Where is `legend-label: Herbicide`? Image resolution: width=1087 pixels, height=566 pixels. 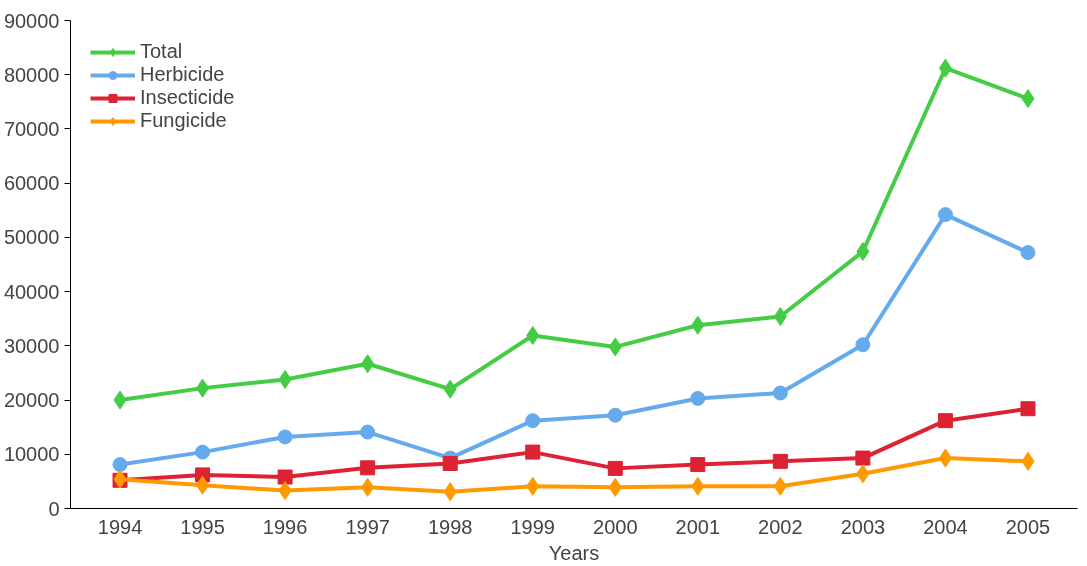
legend-label: Herbicide is located at coordinates (182, 74).